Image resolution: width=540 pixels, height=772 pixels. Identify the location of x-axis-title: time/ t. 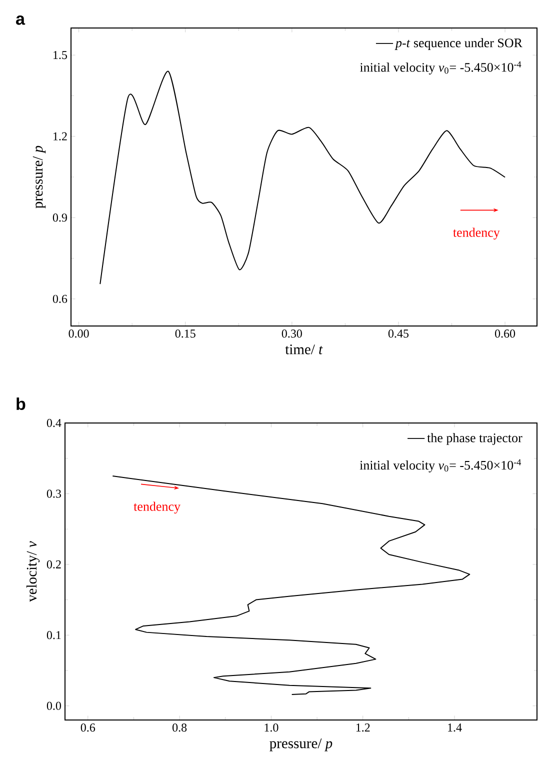
(304, 349).